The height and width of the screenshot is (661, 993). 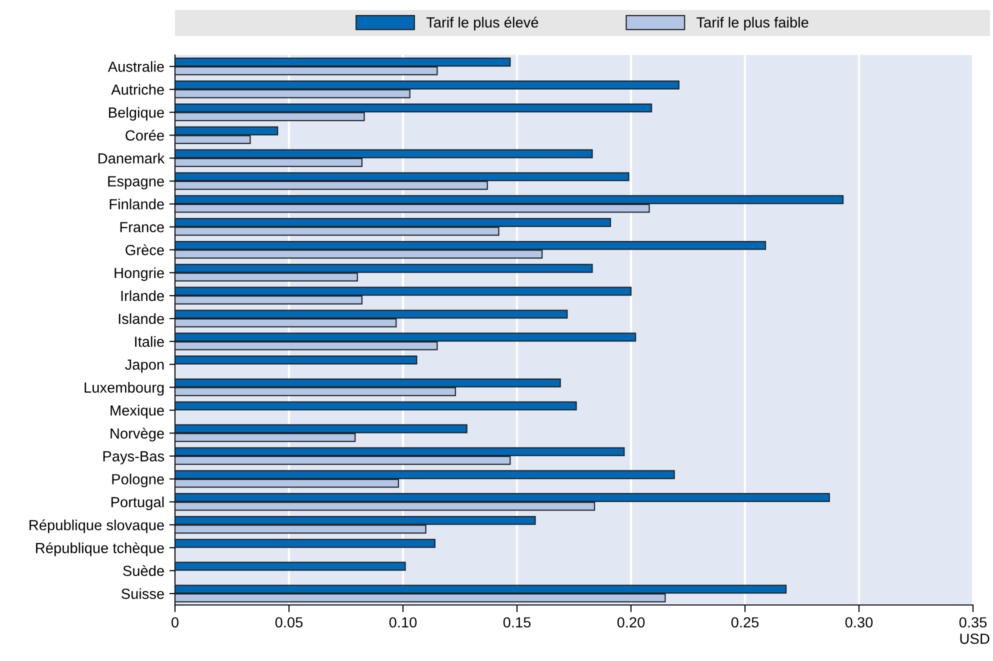 What do you see at coordinates (143, 570) in the screenshot?
I see `y-tick-label: Suède` at bounding box center [143, 570].